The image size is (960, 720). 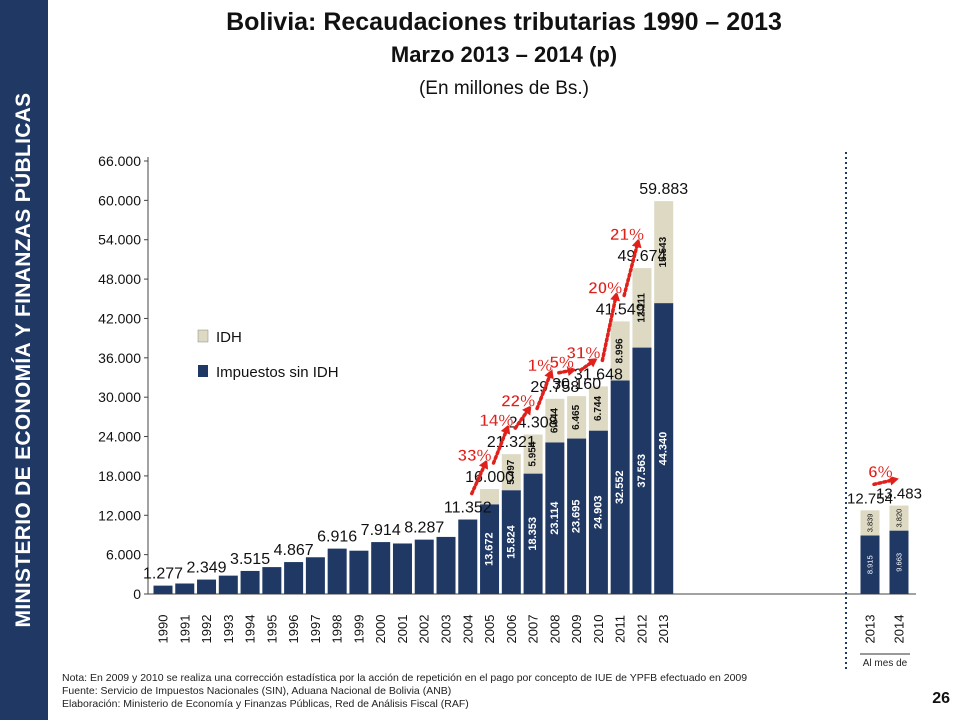 What do you see at coordinates (402, 629) in the screenshot?
I see `x-tick-label: 2001` at bounding box center [402, 629].